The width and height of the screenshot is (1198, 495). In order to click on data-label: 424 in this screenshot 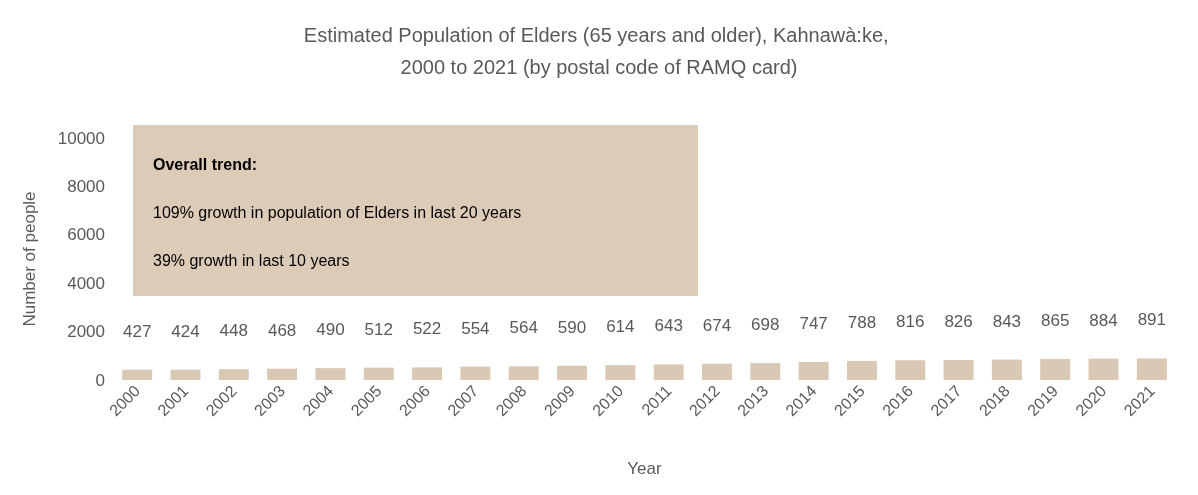, I will do `click(185, 331)`.